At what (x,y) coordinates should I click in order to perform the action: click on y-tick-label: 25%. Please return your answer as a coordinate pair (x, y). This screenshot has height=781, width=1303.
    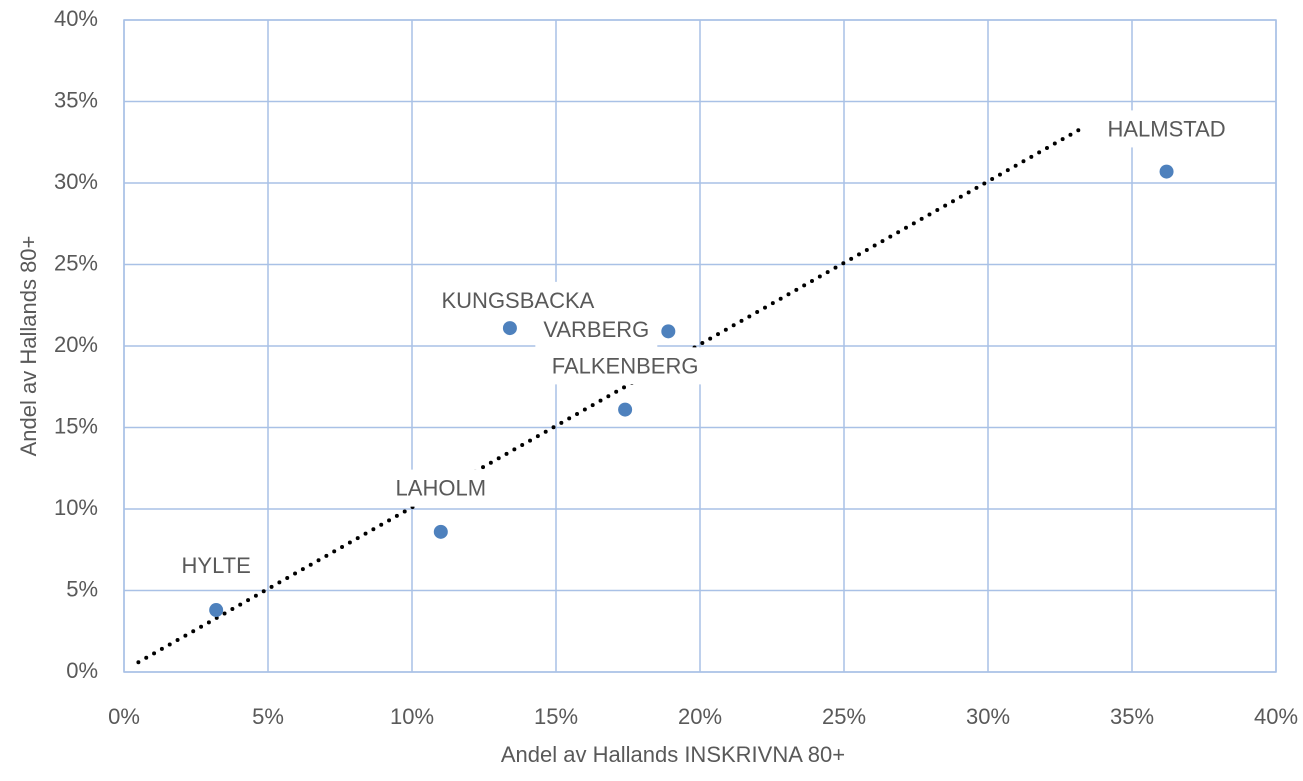
    Looking at the image, I should click on (76, 262).